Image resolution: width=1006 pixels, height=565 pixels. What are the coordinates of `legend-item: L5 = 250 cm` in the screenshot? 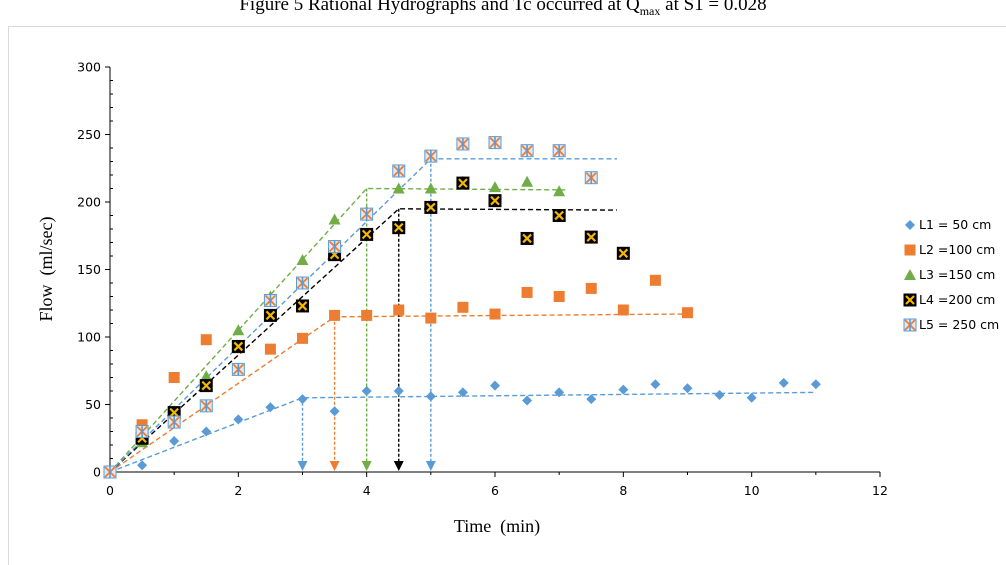 It's located at (950, 324).